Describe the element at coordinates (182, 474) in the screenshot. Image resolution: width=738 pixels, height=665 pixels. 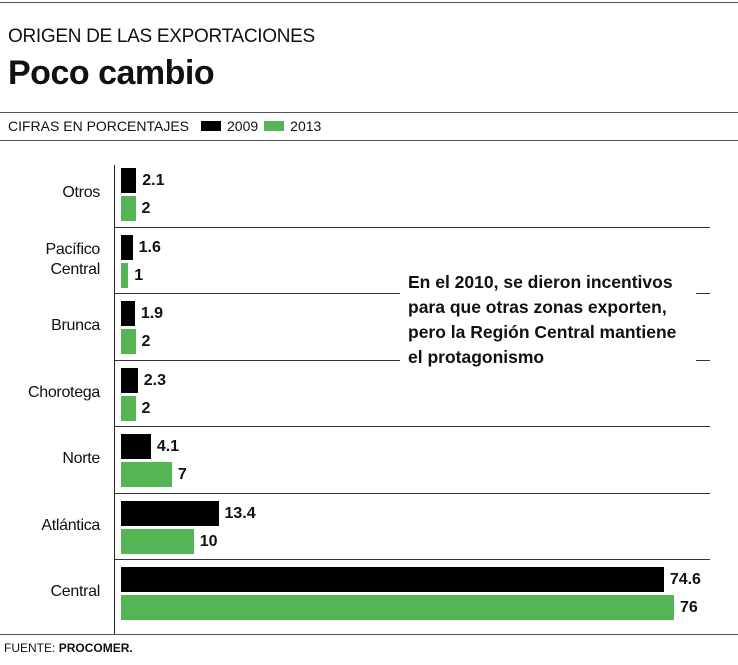
I see `value-label-2013: 7` at that location.